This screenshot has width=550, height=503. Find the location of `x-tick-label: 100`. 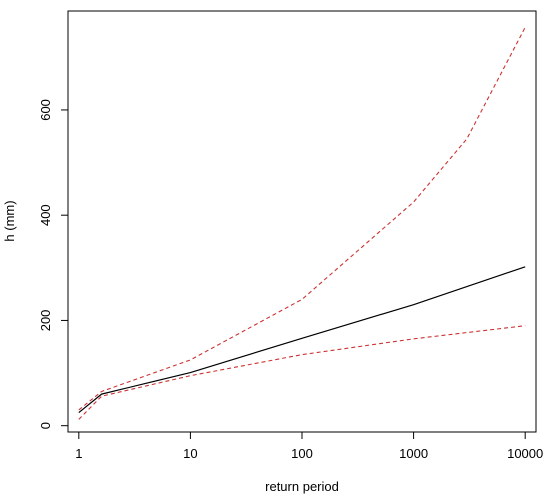

x-tick-label: 100 is located at coordinates (302, 453).